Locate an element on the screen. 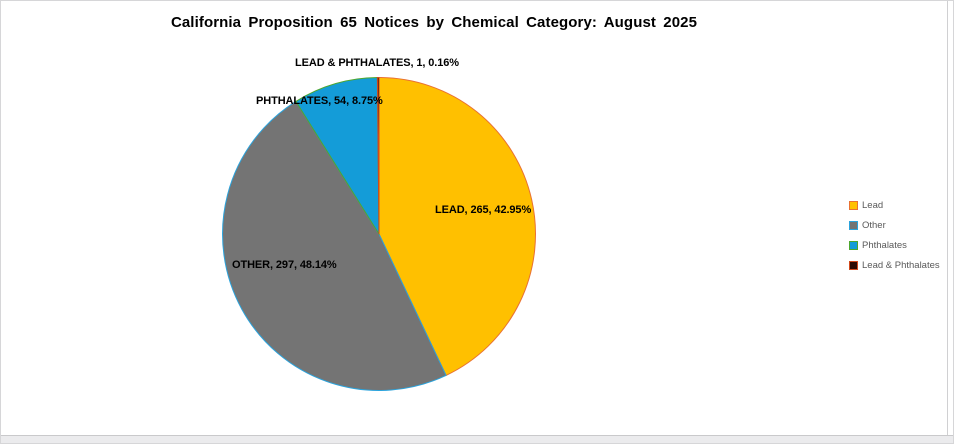 This screenshot has height=444, width=954. legend-item-lead-and-phthalates: Lead & Phthalates is located at coordinates (894, 265).